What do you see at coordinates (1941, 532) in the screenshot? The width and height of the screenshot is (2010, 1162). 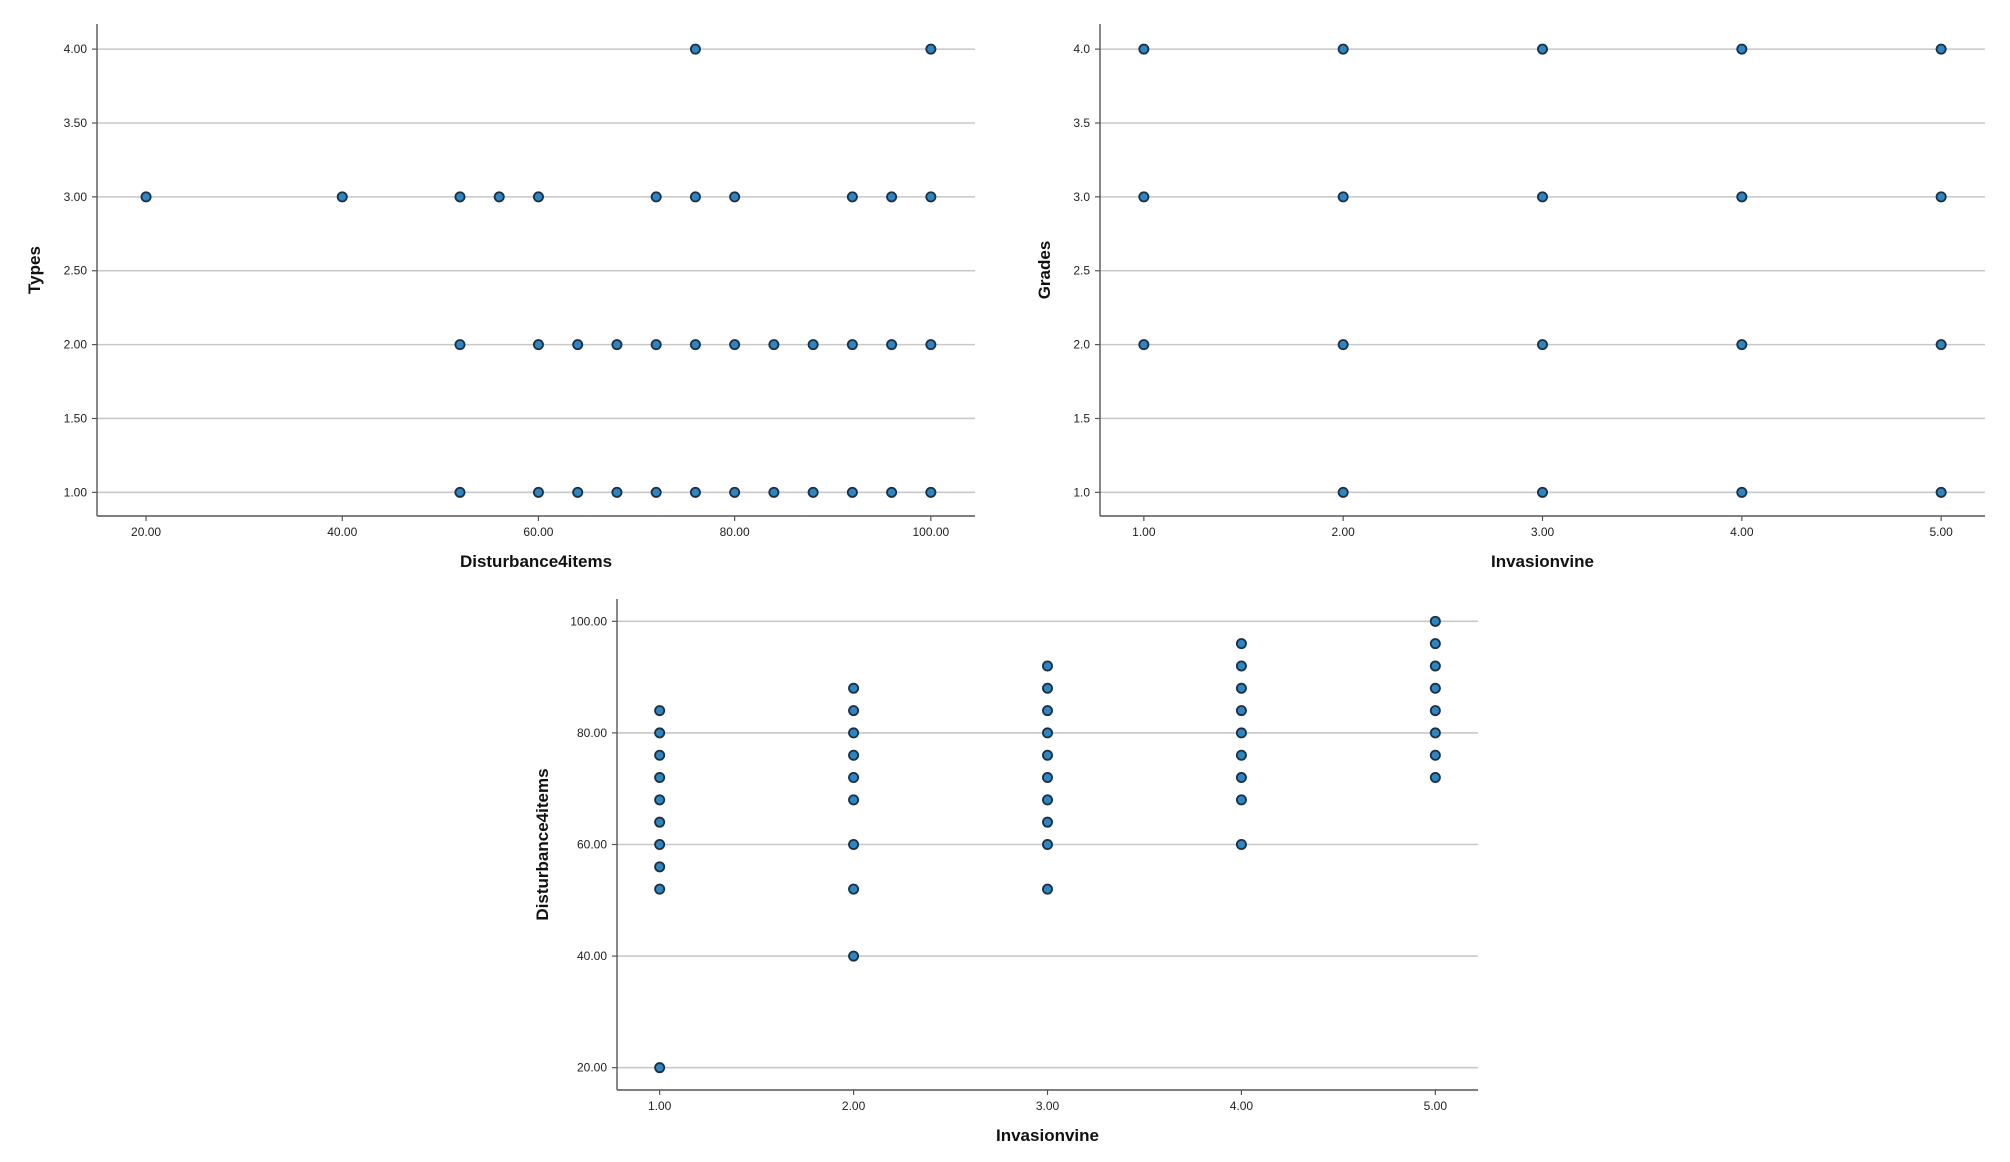 I see `x-tick-label: 5.00` at bounding box center [1941, 532].